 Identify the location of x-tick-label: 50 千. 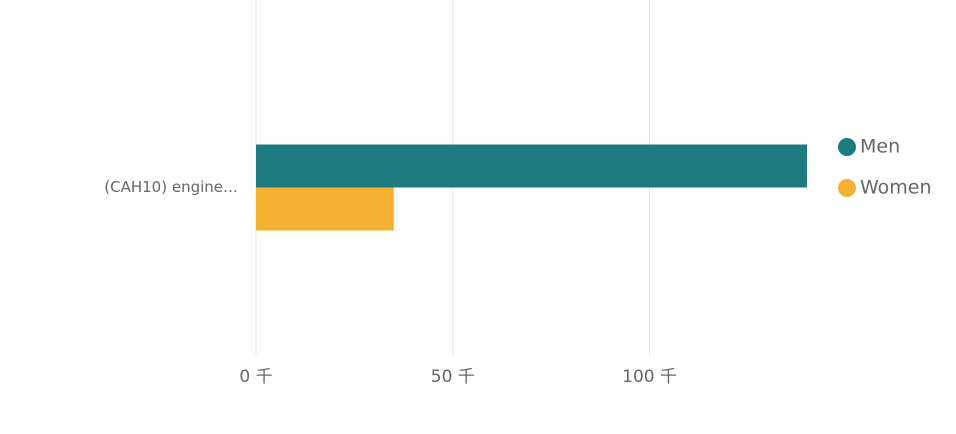
(453, 377).